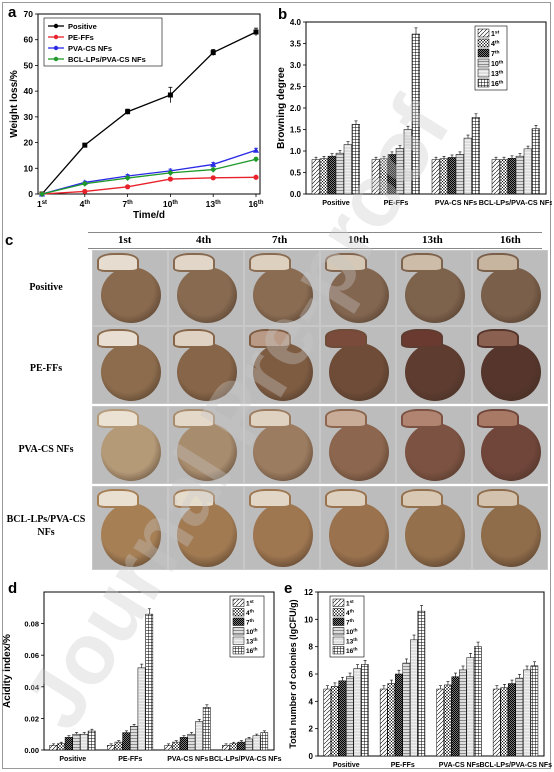 This screenshot has height=772, width=554. Describe the element at coordinates (315, 232) in the screenshot. I see `panel-c-top-rule` at that location.